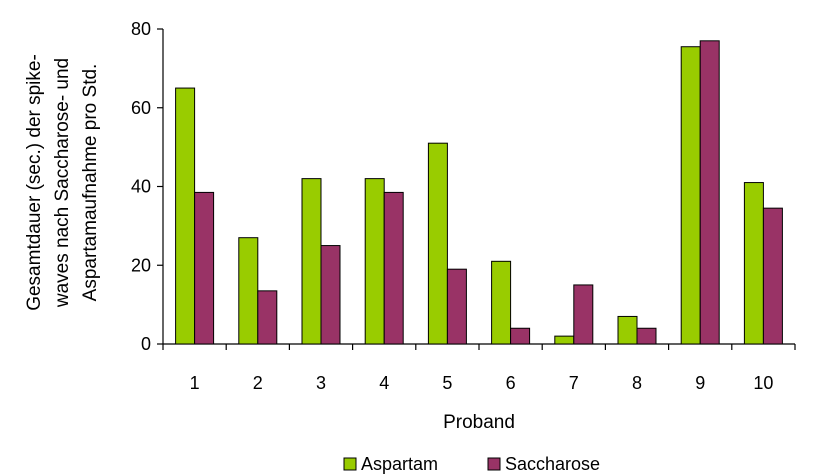  Describe the element at coordinates (141, 29) in the screenshot. I see `y-tick-label: 80` at that location.